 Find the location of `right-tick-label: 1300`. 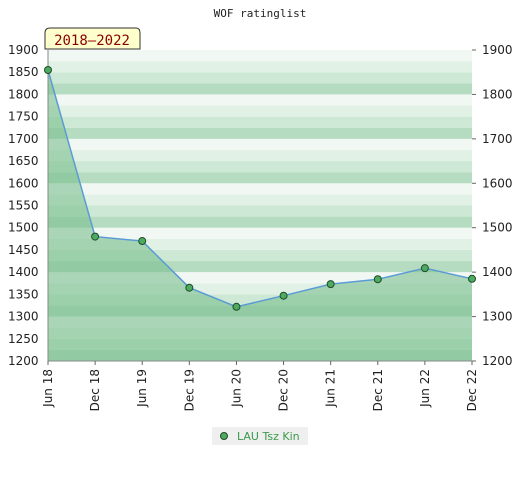

right-tick-label: 1300 is located at coordinates (497, 317).